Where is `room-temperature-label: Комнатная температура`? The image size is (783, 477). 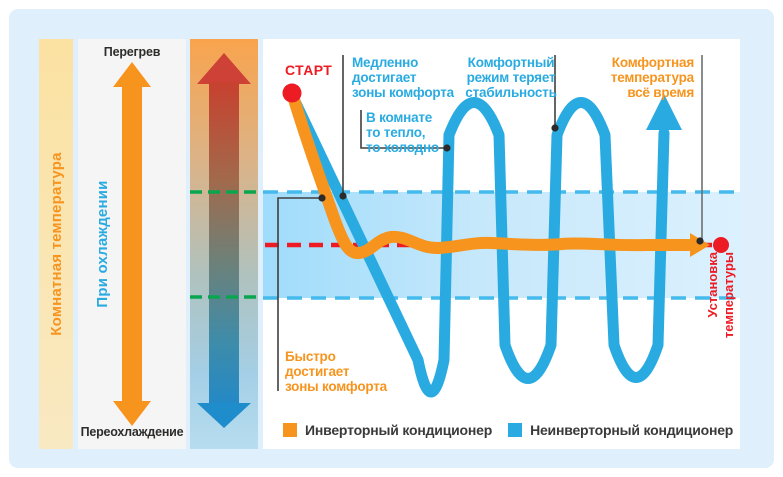
room-temperature-label: Комнатная температура is located at coordinates (56, 244).